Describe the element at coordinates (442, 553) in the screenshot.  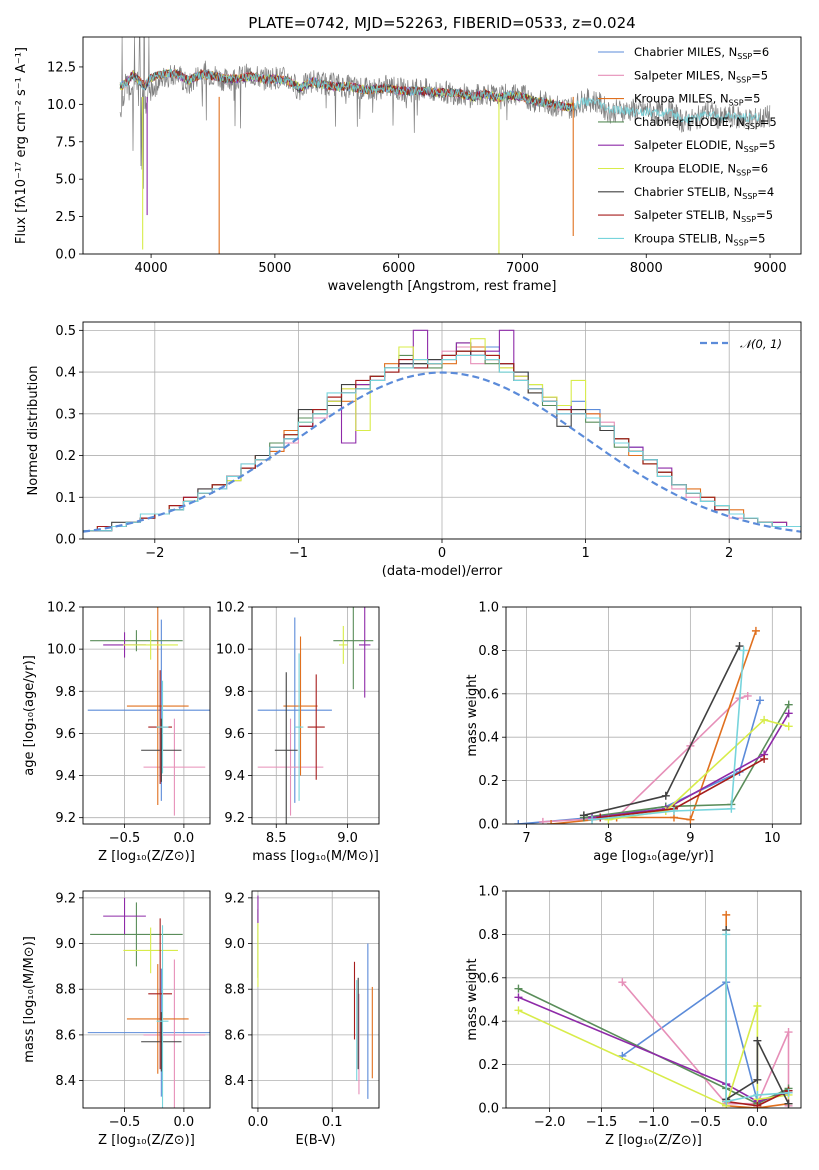
I see `x-tick-label: 0` at that location.